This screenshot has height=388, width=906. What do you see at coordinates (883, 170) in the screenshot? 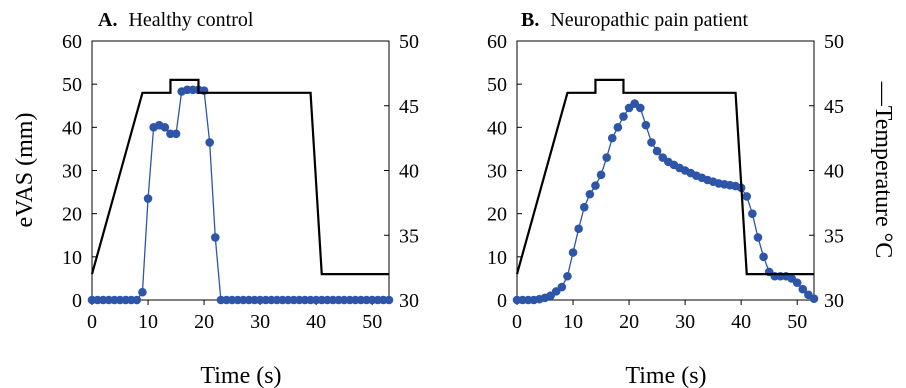
I see `right-y-axis-label: —Temperature °C` at bounding box center [883, 170].